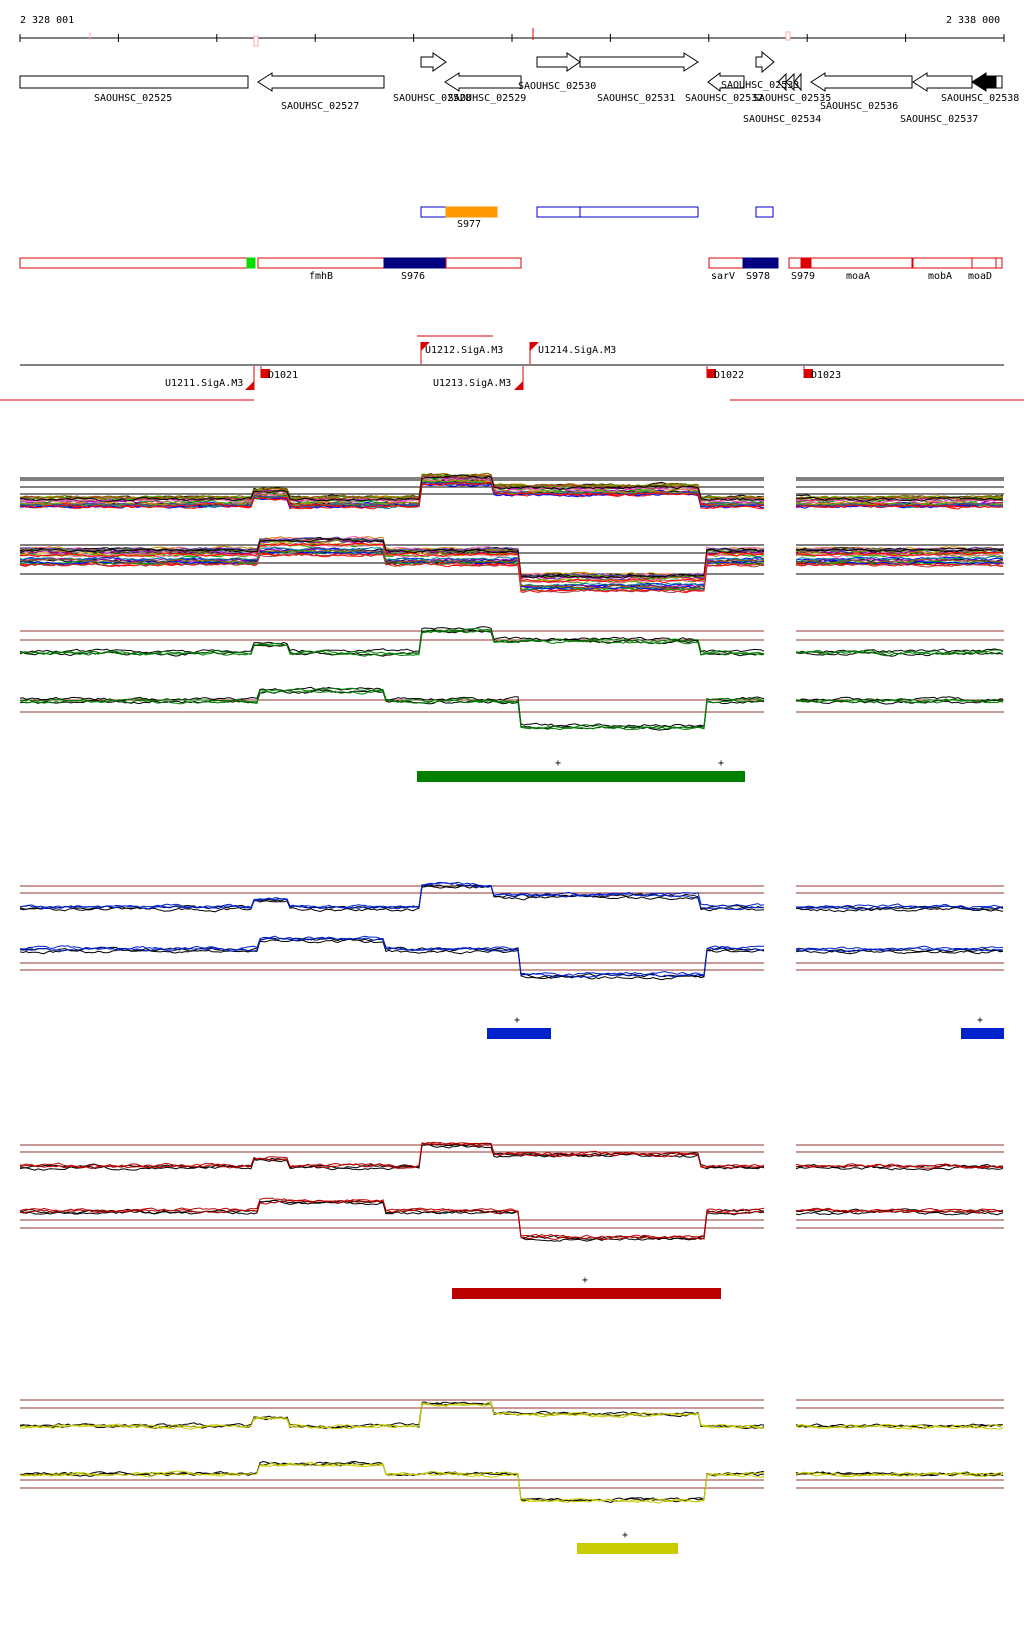 This screenshot has height=1640, width=1024. What do you see at coordinates (413, 276) in the screenshot?
I see `transcript-label: S976` at bounding box center [413, 276].